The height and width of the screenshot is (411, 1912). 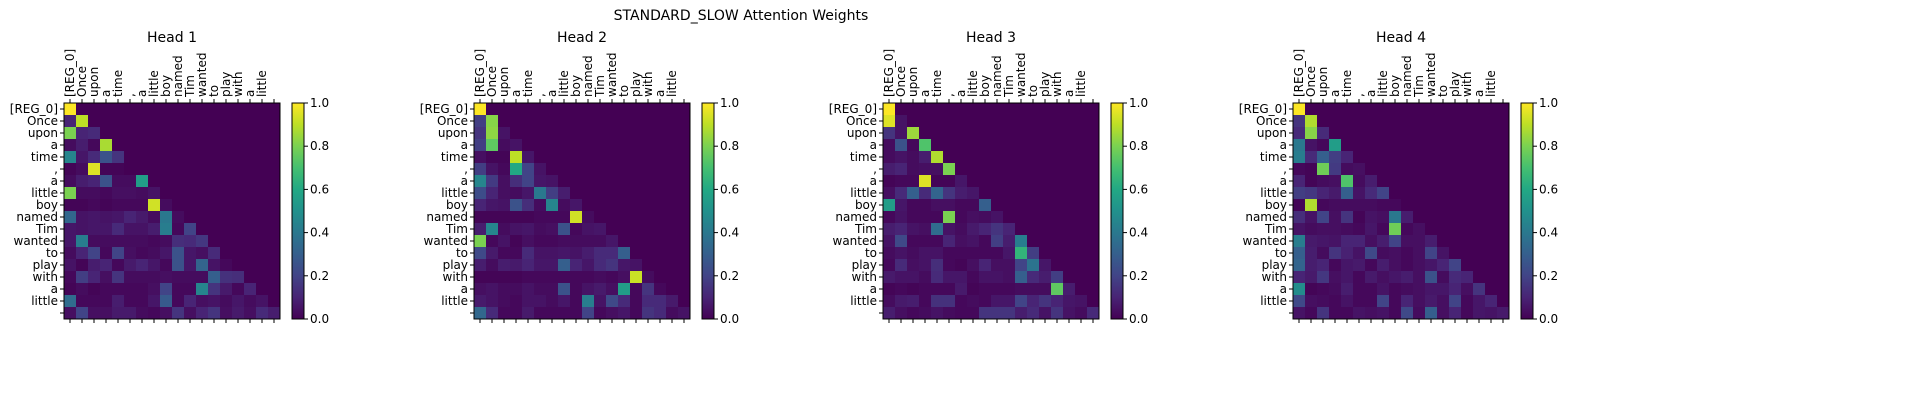 I want to click on head-title: Head 2, so click(x=582, y=38).